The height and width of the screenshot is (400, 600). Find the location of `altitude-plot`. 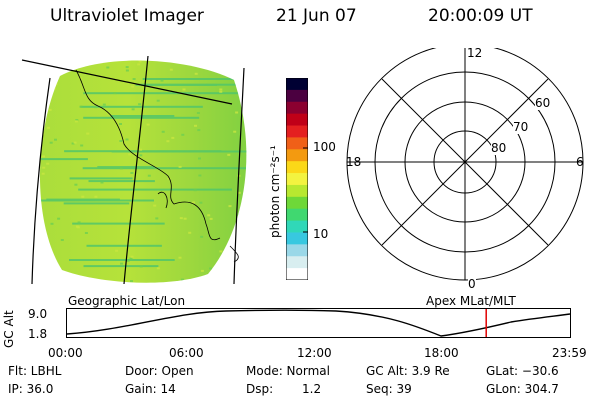

altitude-plot is located at coordinates (318, 323).